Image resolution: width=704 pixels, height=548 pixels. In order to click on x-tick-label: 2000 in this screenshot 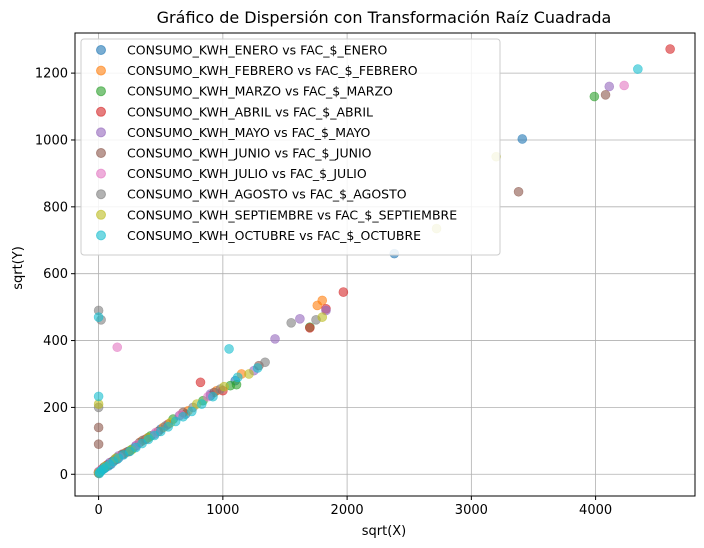, I will do `click(347, 510)`.